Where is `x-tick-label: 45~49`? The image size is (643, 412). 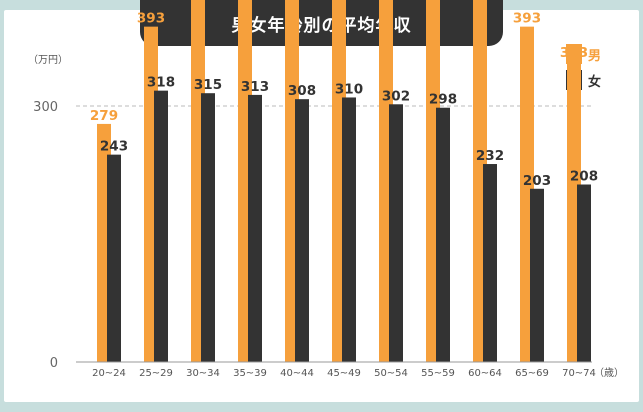
x-tick-label: 45~49 is located at coordinates (344, 373).